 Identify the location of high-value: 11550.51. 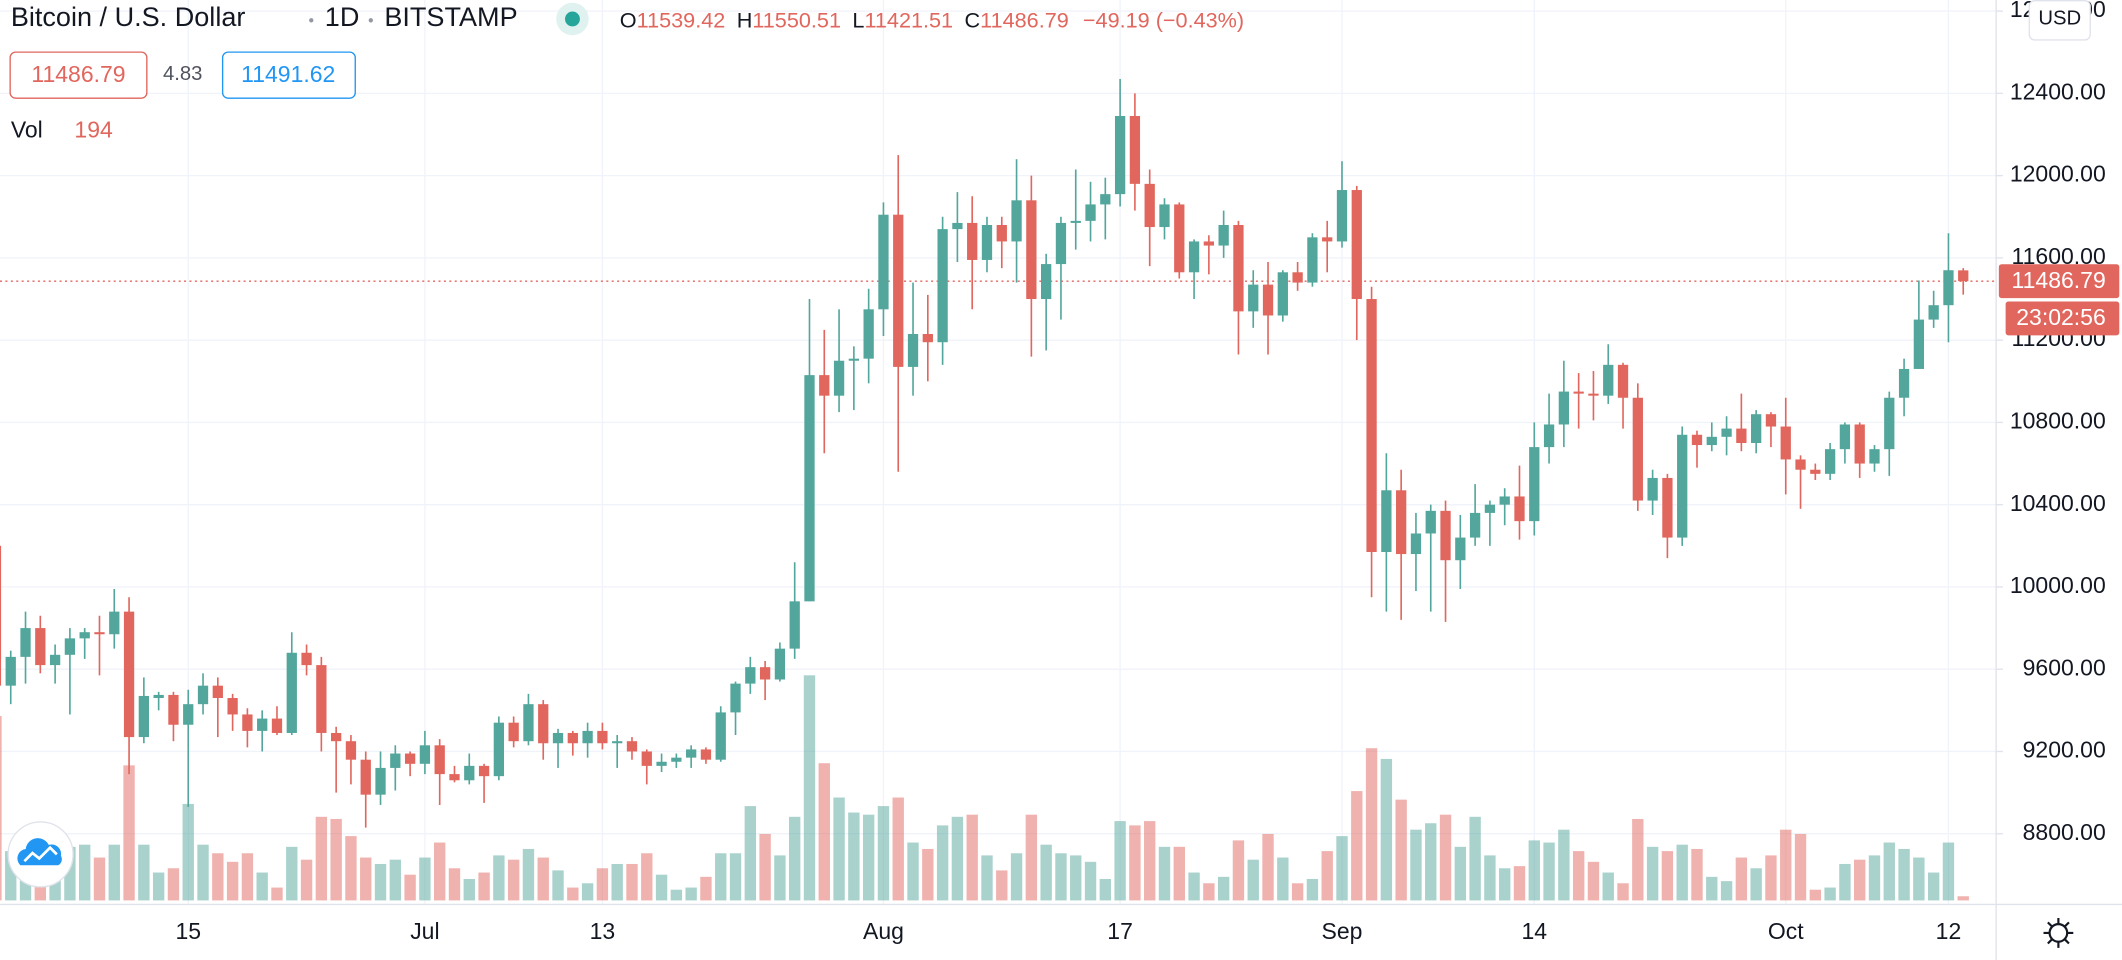
(796, 19).